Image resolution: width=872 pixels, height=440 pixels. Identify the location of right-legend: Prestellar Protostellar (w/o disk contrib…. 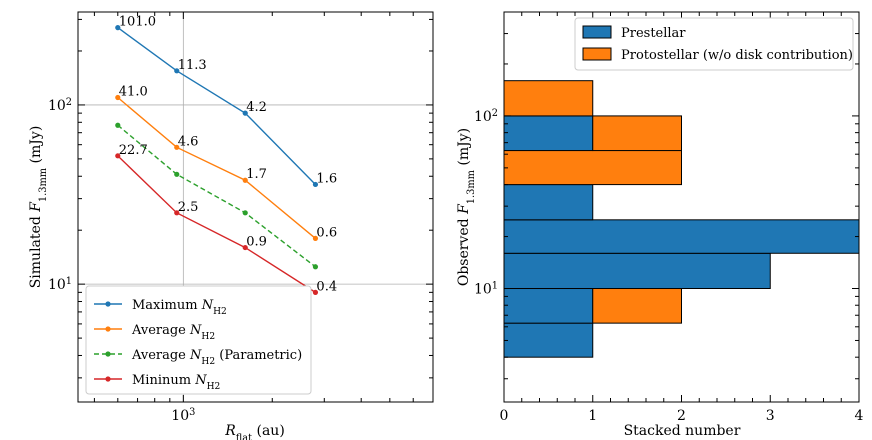
(714, 44).